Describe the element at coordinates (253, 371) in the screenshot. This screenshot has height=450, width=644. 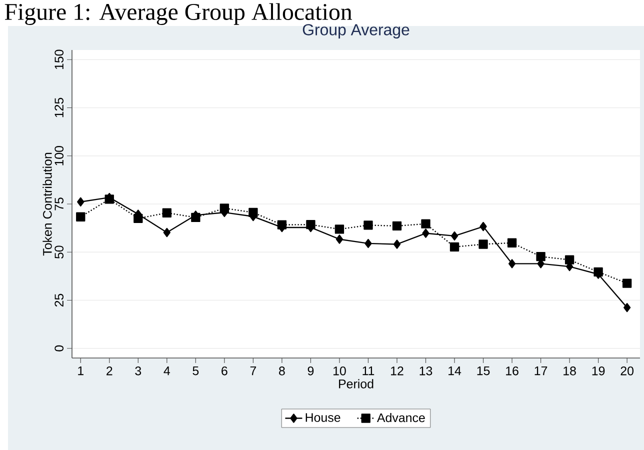
I see `x-tick-label: 7` at that location.